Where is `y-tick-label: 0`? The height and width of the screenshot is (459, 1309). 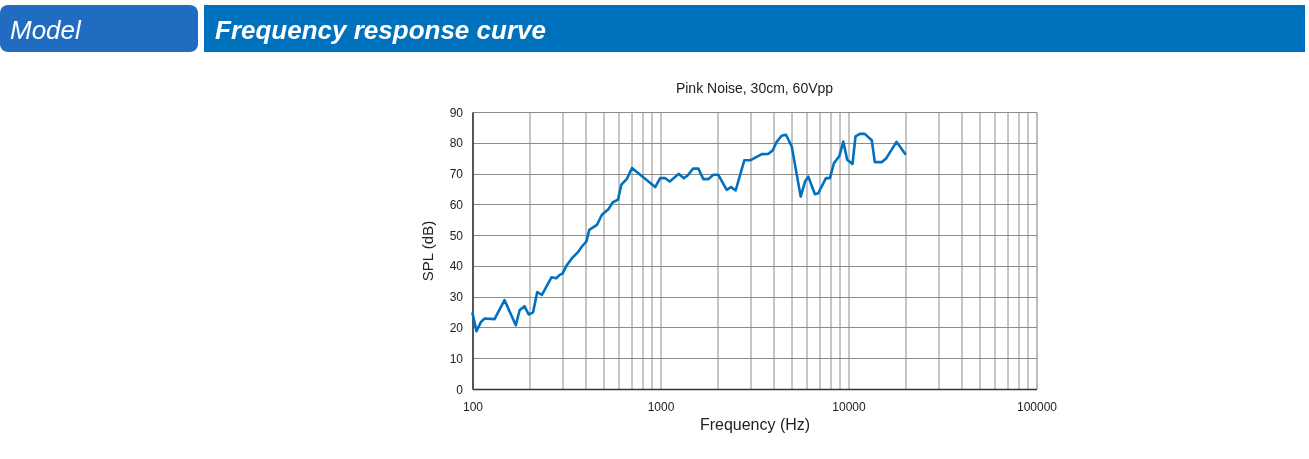 y-tick-label: 0 is located at coordinates (460, 389).